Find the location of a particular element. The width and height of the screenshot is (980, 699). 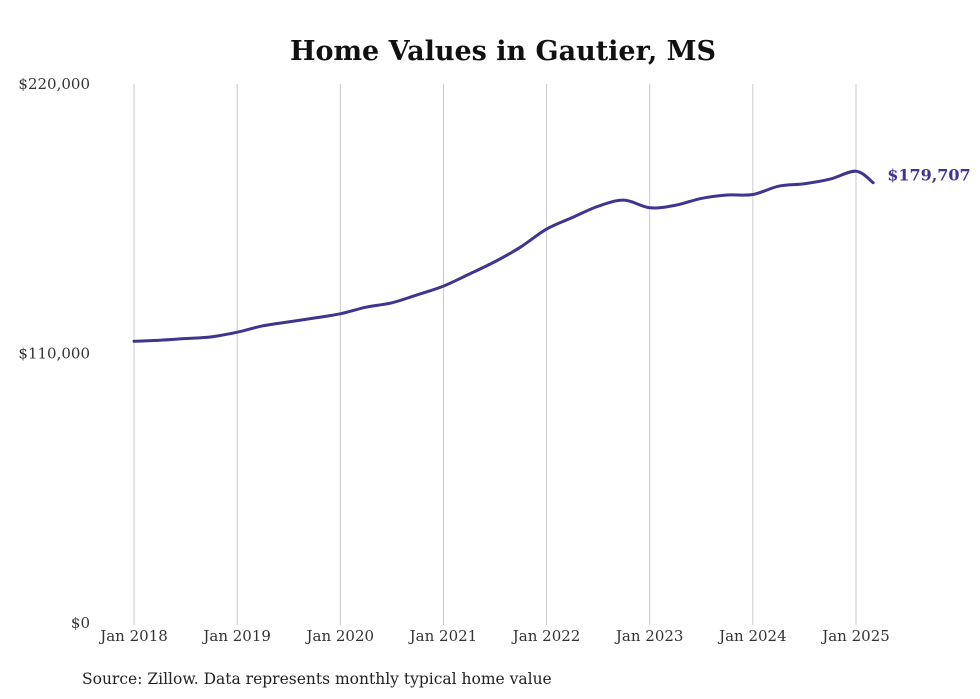

y-tick-label: $110,000 is located at coordinates (54, 354).